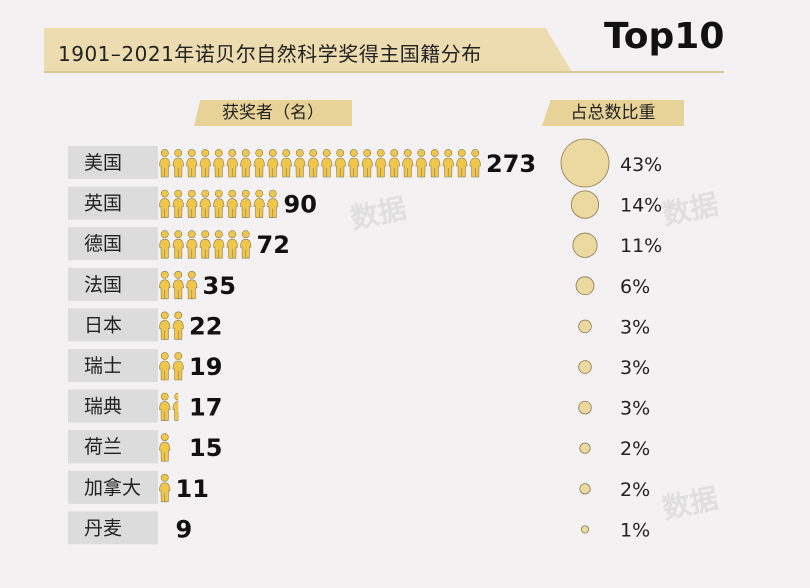 The height and width of the screenshot is (588, 810). What do you see at coordinates (205, 408) in the screenshot?
I see `count-label: 17` at bounding box center [205, 408].